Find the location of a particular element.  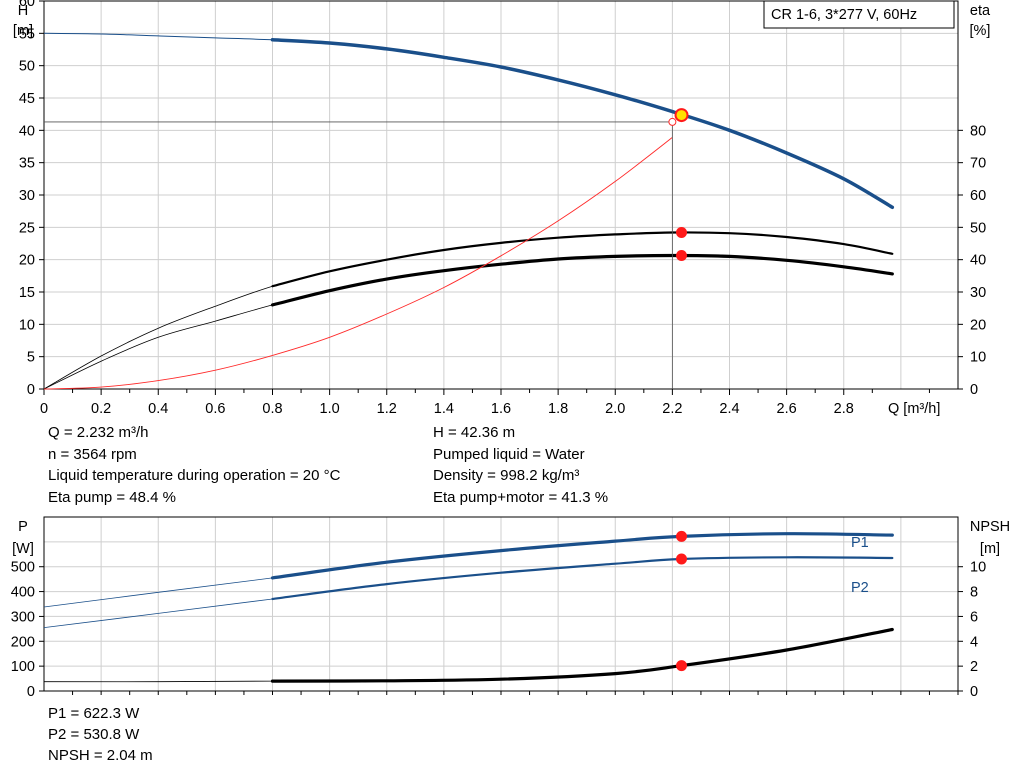

bottom-left-tick-label: 200 is located at coordinates (23, 642).